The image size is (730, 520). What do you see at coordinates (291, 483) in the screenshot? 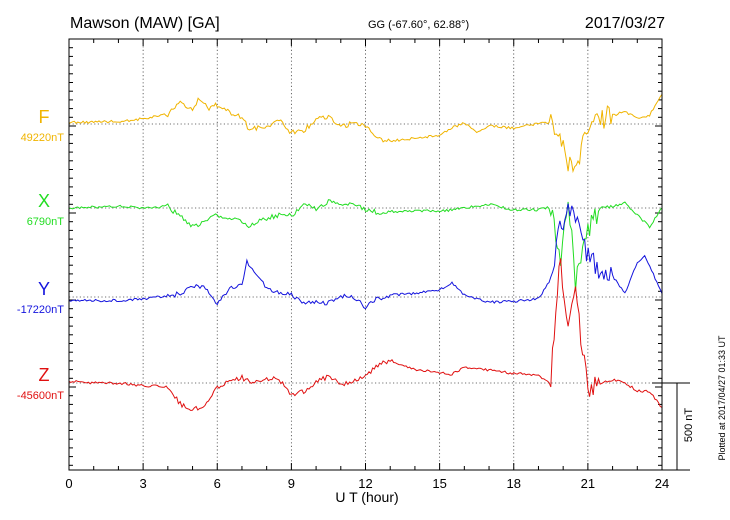
I see `x-tick-label: 9` at bounding box center [291, 483].